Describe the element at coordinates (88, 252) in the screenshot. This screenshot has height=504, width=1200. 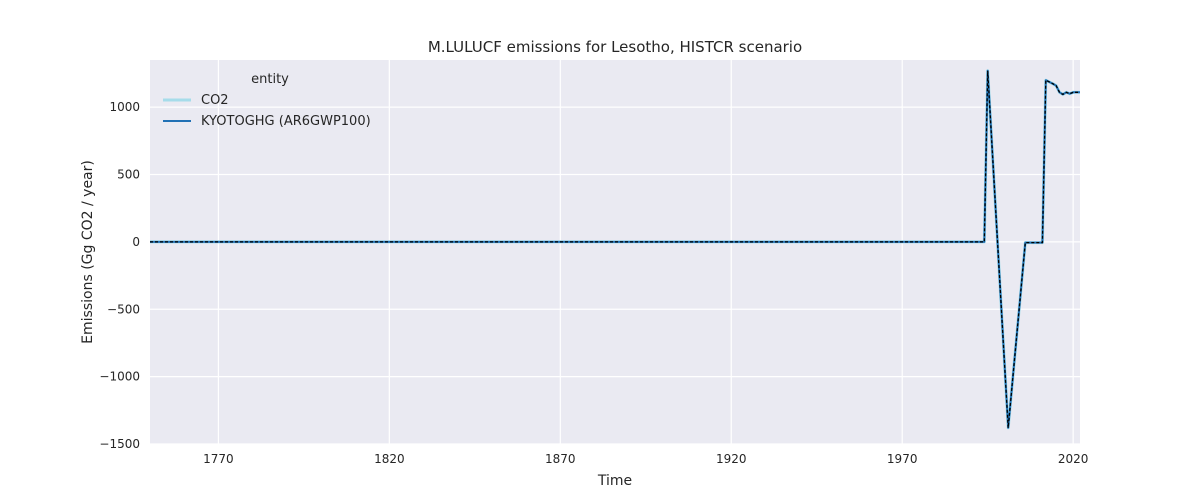
I see `y-axis-label: Emissions (Gg CO2 / year)` at that location.